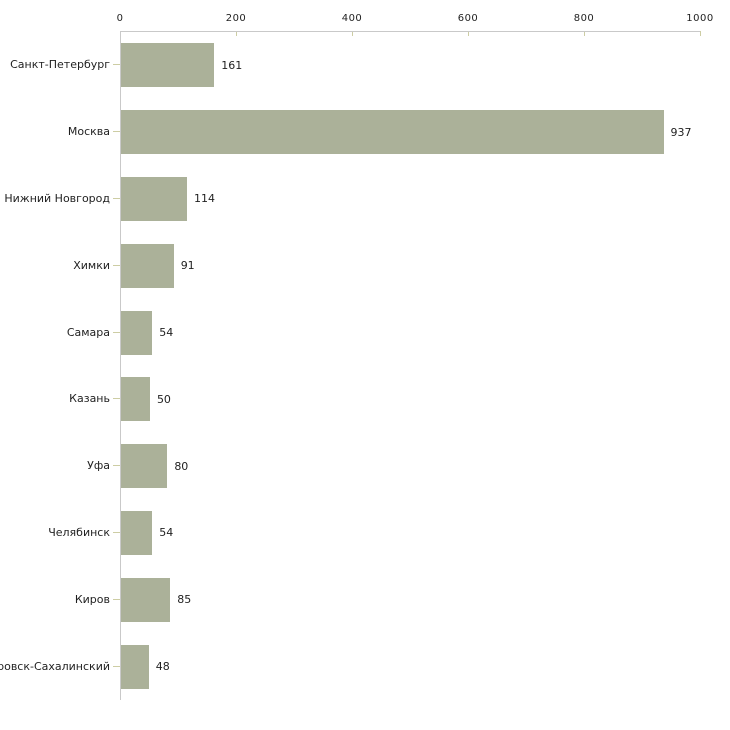  What do you see at coordinates (410, 666) in the screenshot?
I see `bar-row: 48` at bounding box center [410, 666].